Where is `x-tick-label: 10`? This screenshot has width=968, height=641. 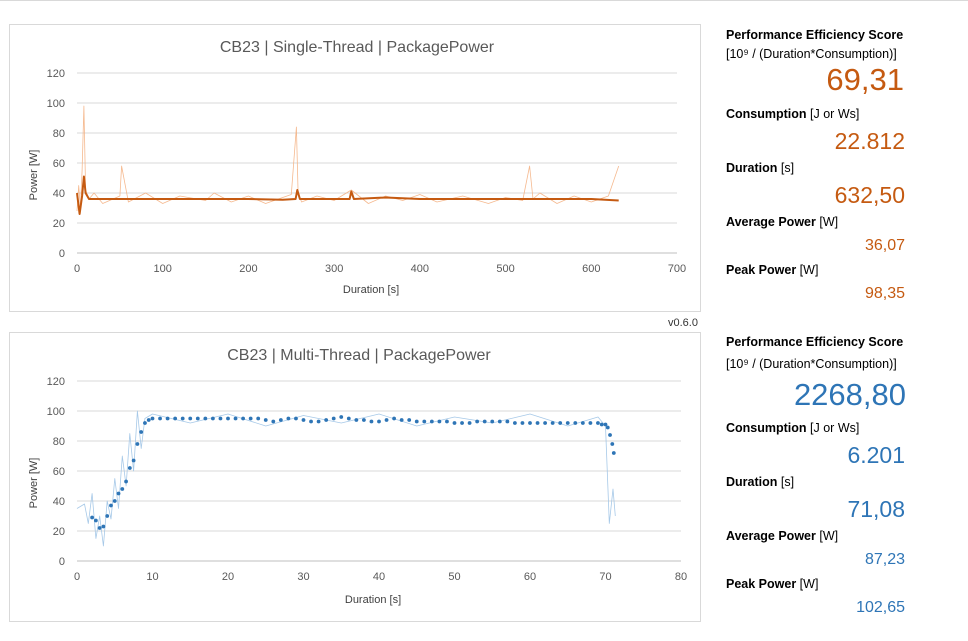 x-tick-label: 10 is located at coordinates (152, 577).